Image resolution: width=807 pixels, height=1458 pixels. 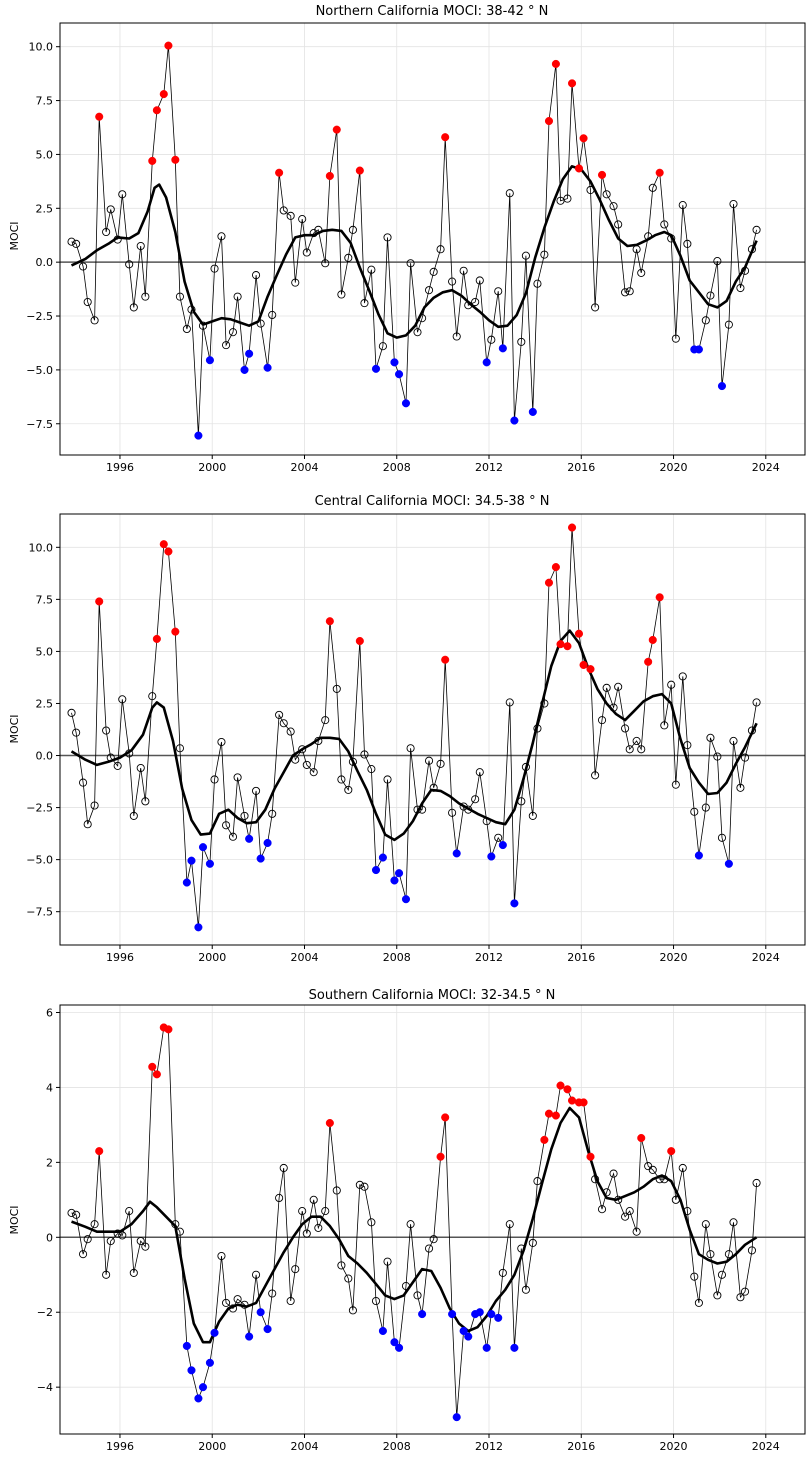 I want to click on y-tick-label: 7.5, so click(x=45, y=101).